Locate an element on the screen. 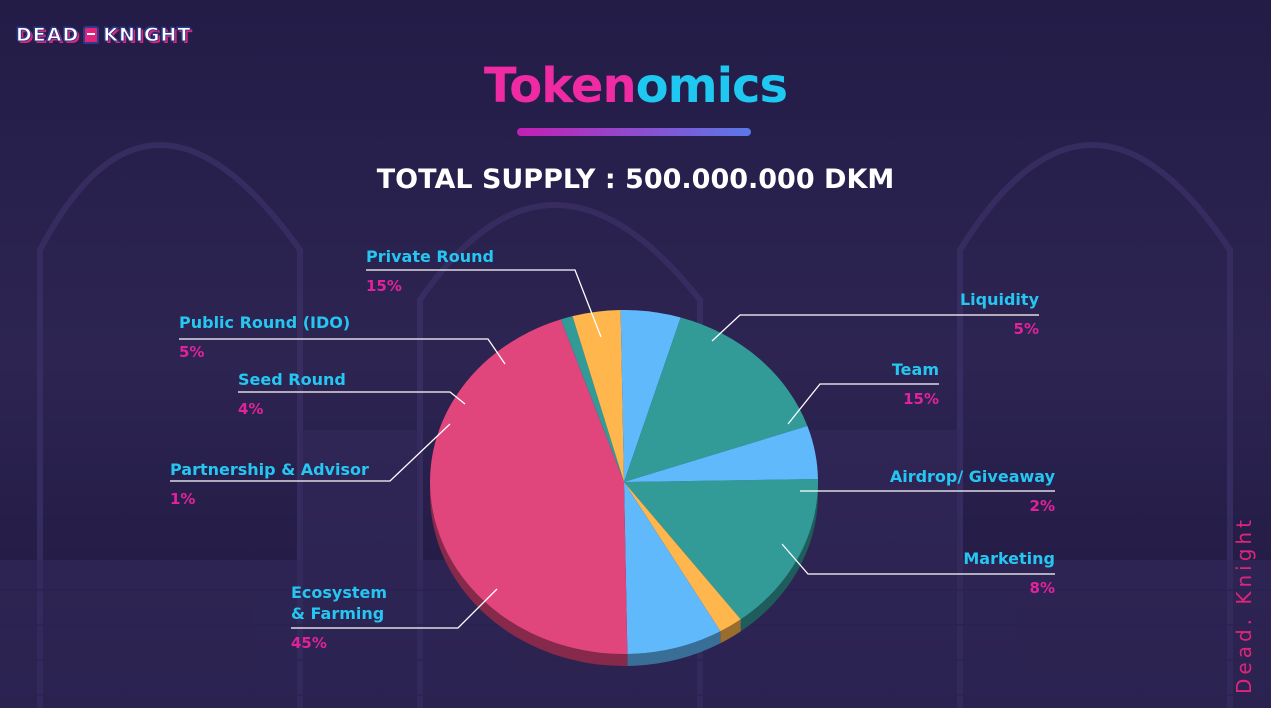 The image size is (1271, 708). slice-percent-seed-round: 4% is located at coordinates (250, 409).